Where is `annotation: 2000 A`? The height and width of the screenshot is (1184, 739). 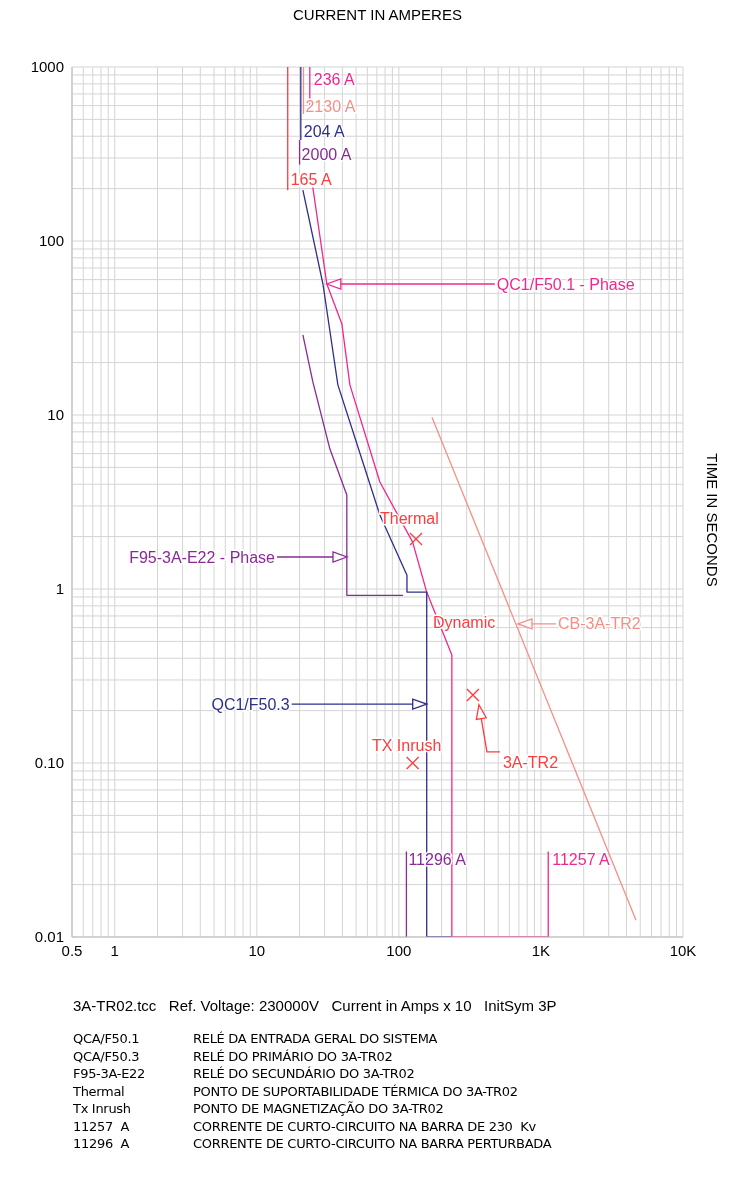
annotation: 2000 A is located at coordinates (326, 155).